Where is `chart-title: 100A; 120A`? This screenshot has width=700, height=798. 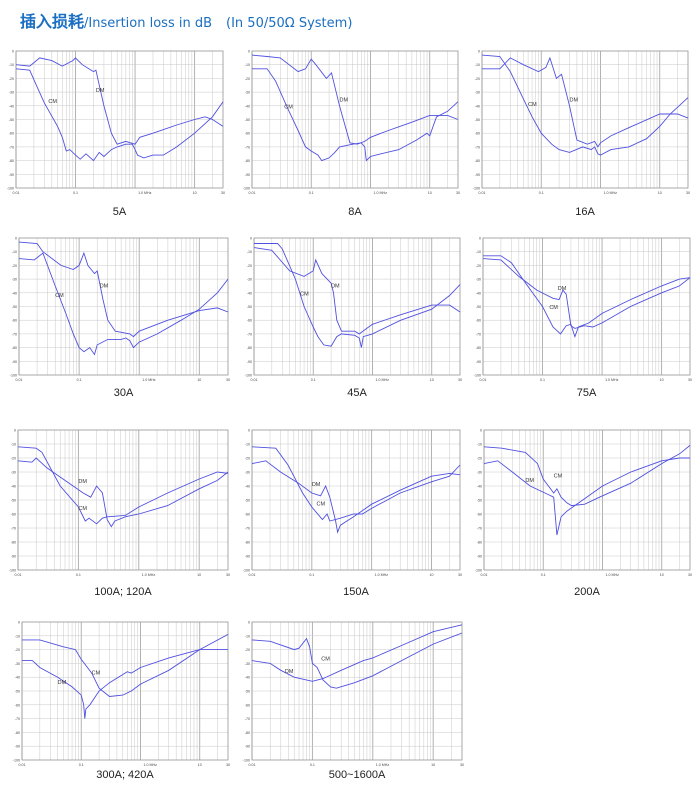 chart-title: 100A; 120A is located at coordinates (123, 592).